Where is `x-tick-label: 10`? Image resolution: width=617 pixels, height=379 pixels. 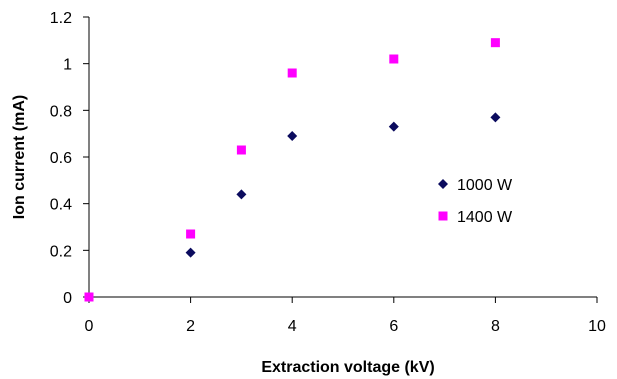
x-tick-label: 10 is located at coordinates (597, 326).